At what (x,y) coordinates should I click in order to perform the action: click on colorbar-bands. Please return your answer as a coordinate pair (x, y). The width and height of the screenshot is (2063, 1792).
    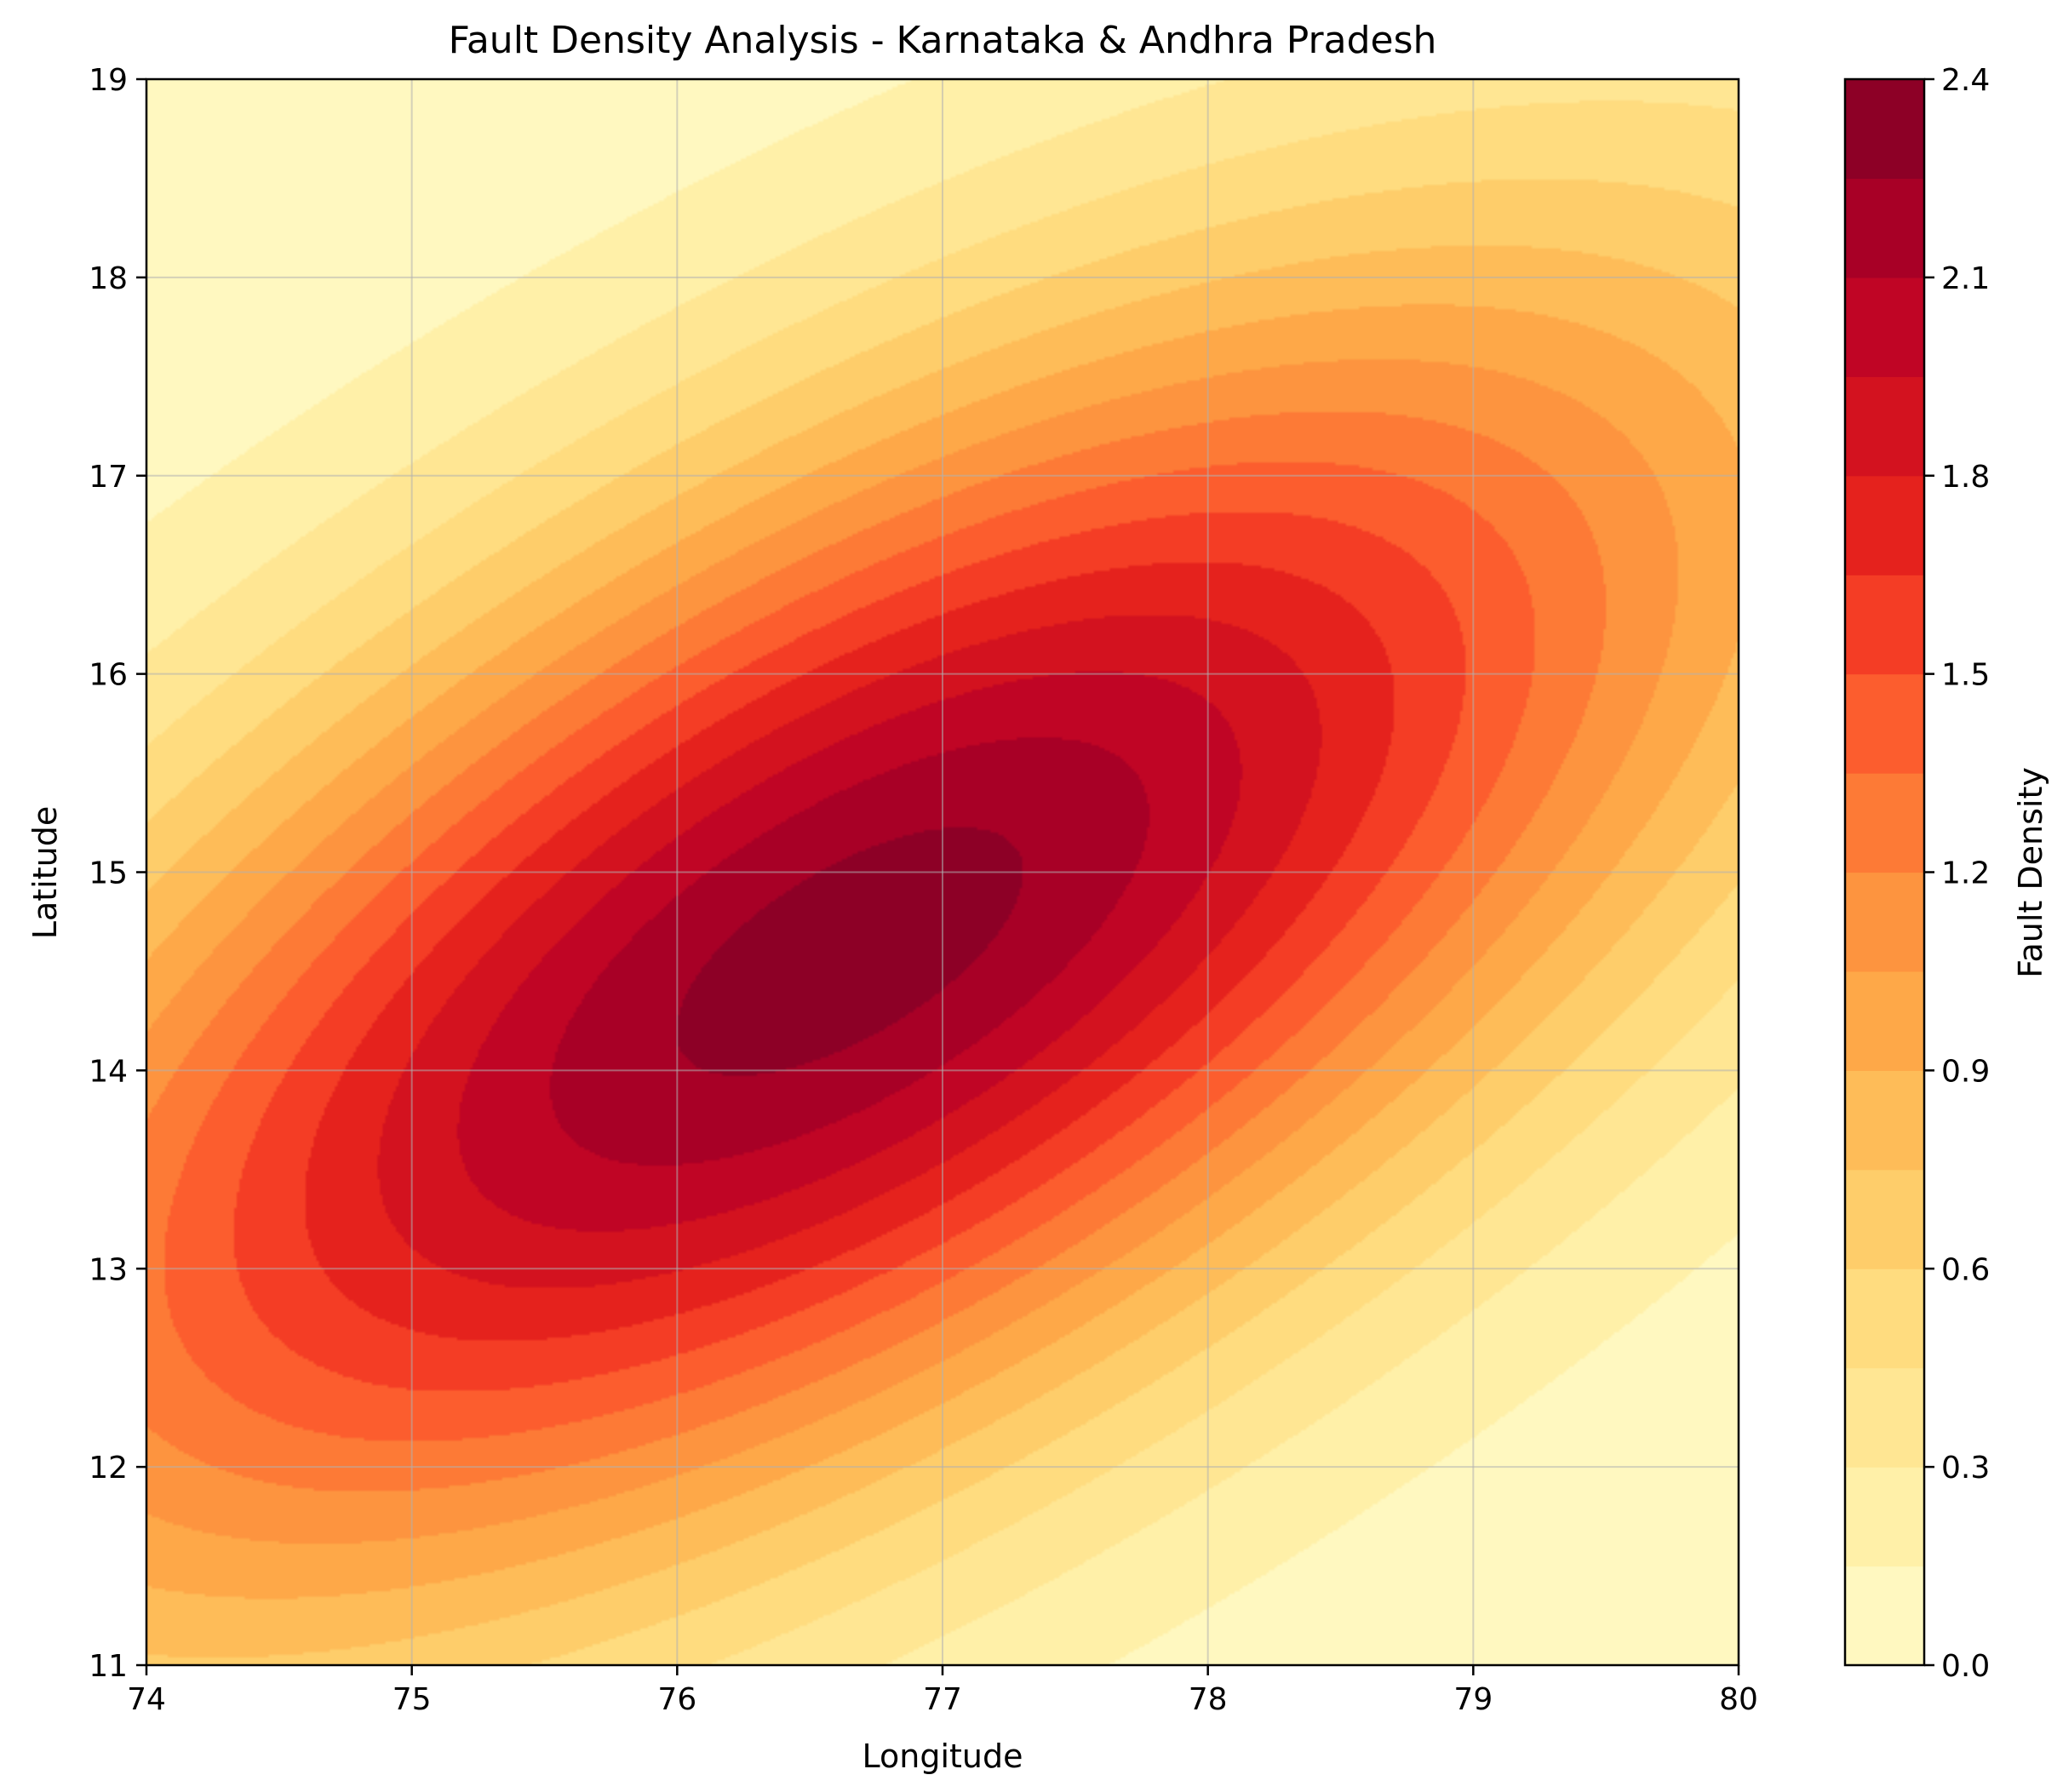
    Looking at the image, I should click on (1884, 873).